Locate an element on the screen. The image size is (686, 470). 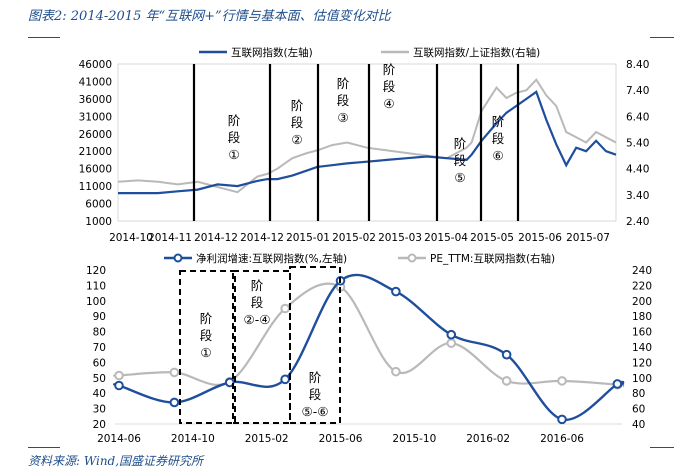
x-tick-label: 2014-11 is located at coordinates (170, 238).